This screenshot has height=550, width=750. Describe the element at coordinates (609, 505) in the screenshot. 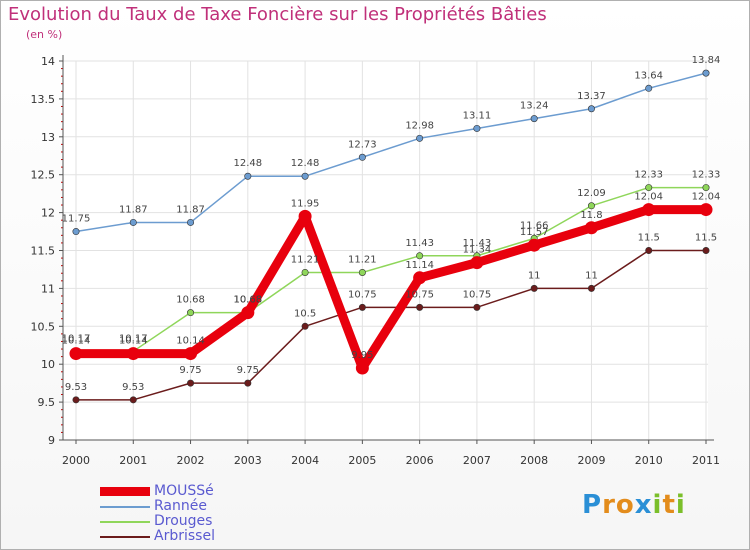

I see `logo-letter: r` at that location.